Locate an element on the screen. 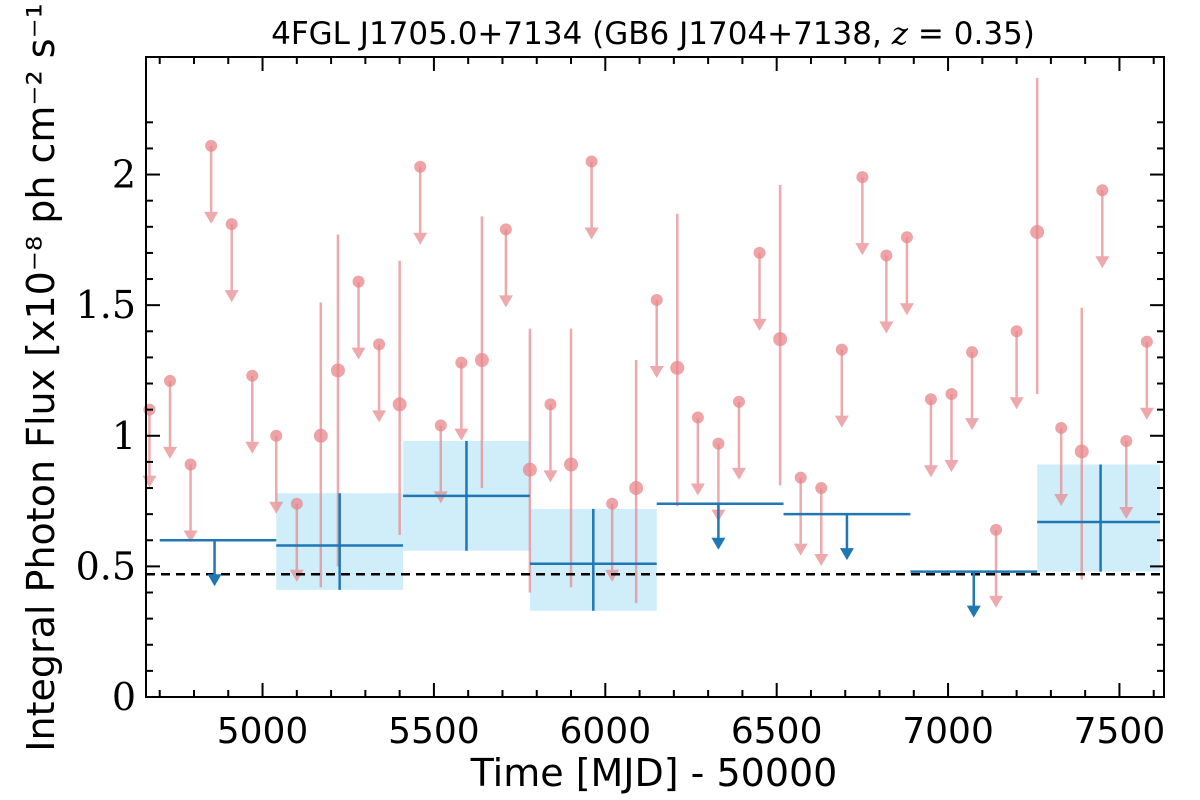 The image size is (1200, 800). short-bin-upper-limit-13-head is located at coordinates (505, 301).